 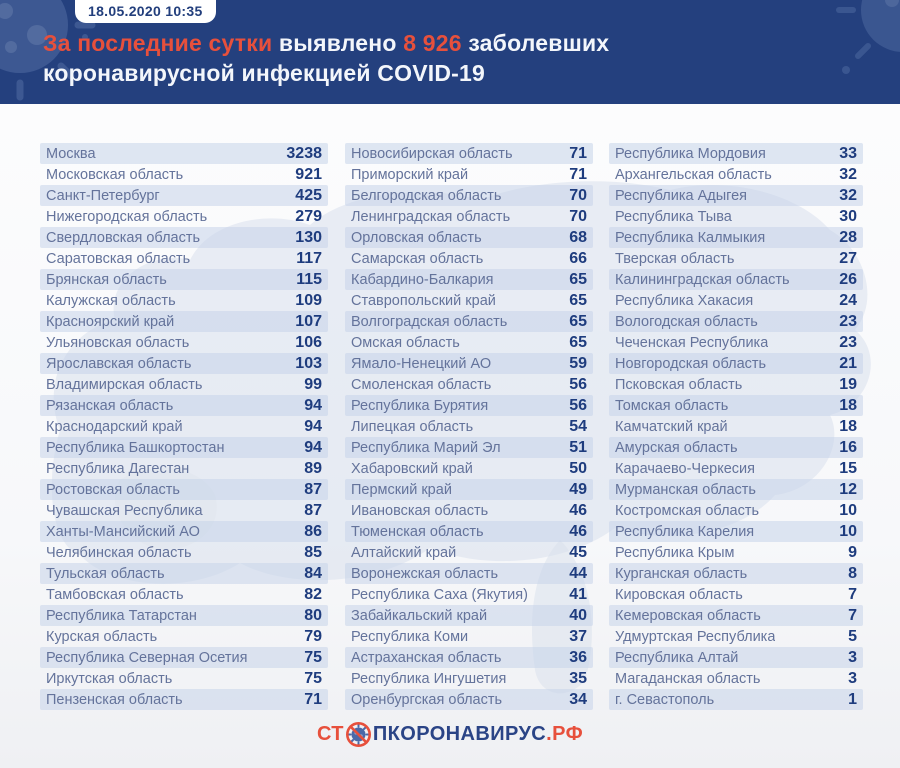 What do you see at coordinates (410, 636) in the screenshot?
I see `region-name: Республика Коми` at bounding box center [410, 636].